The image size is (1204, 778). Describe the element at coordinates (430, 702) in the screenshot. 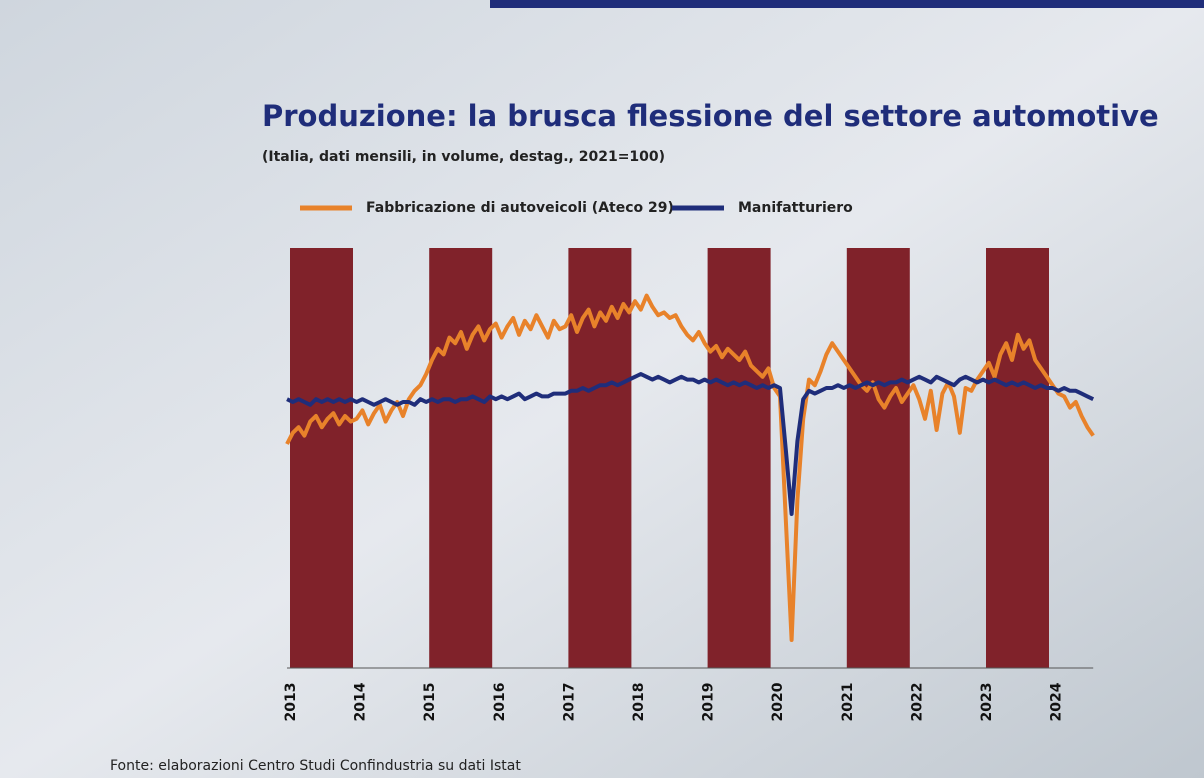

I see `x-tick-label: 2015` at that location.